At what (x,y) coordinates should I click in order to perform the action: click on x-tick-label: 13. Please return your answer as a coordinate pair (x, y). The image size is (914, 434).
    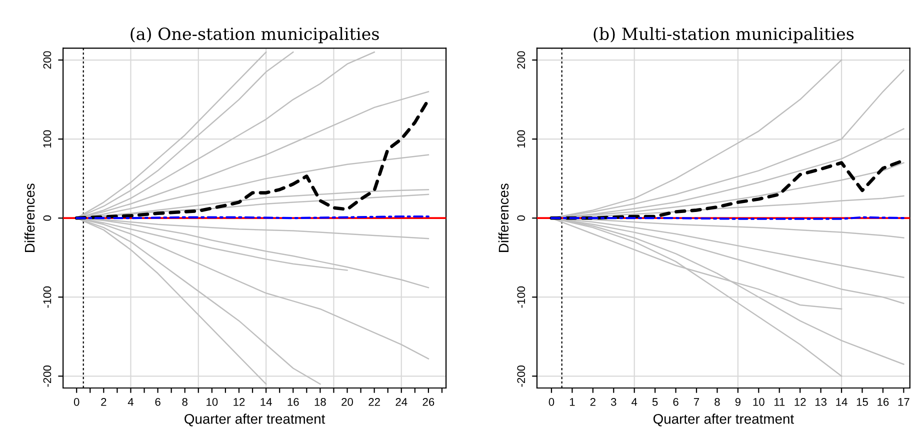
    Looking at the image, I should click on (820, 402).